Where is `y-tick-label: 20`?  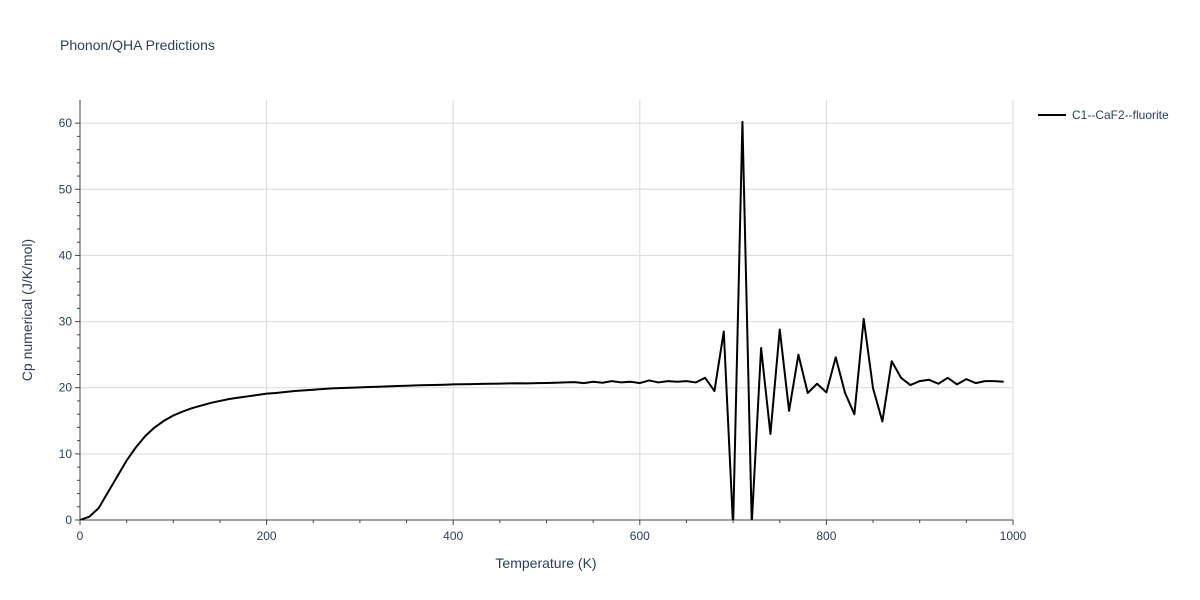 y-tick-label: 20 is located at coordinates (66, 388).